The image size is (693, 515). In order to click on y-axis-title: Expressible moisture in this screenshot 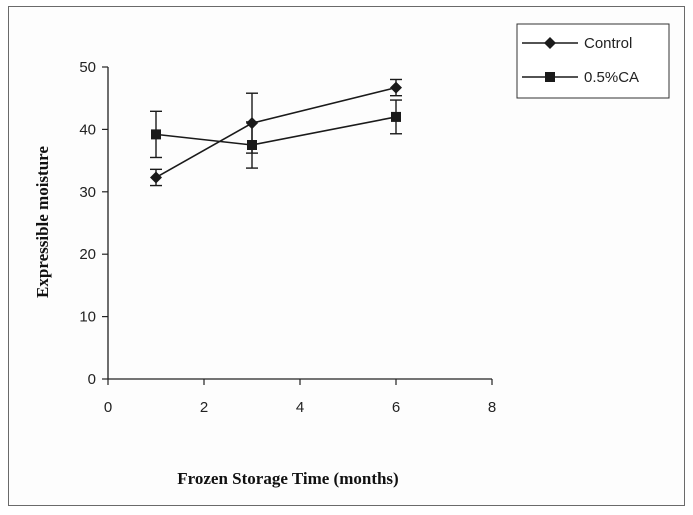, I will do `click(42, 222)`.